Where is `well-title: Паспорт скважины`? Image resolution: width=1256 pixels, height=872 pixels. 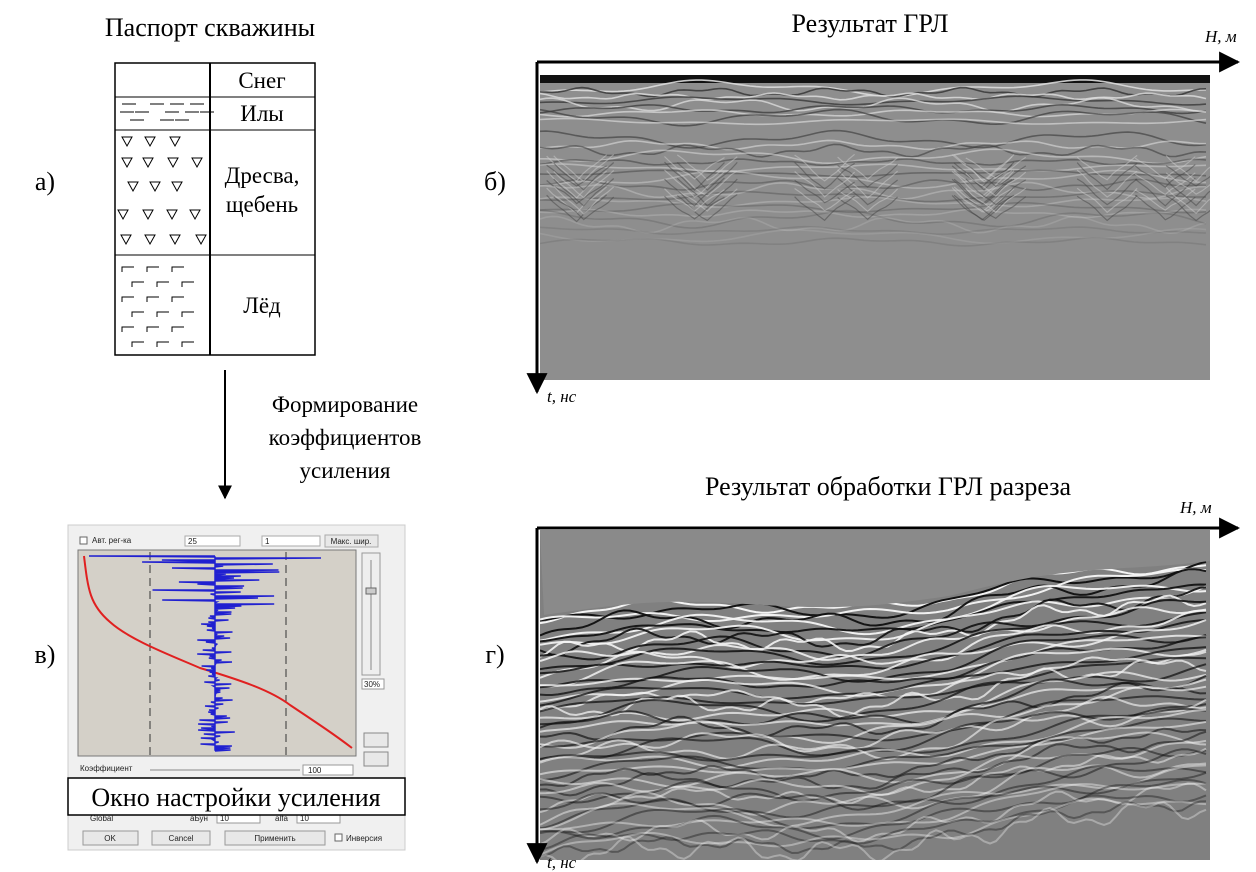 well-title: Паспорт скважины is located at coordinates (210, 27).